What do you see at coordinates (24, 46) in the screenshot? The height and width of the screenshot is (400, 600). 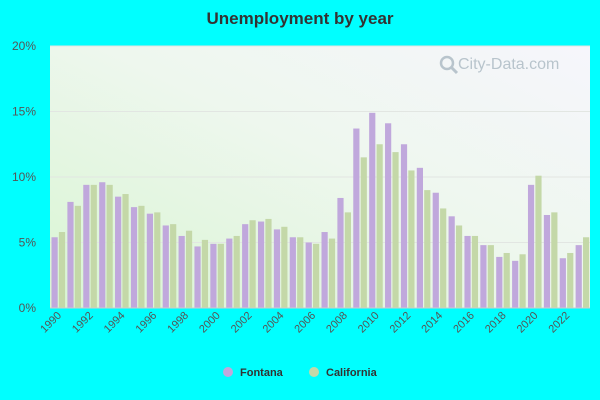 I see `y-tick-label: 20%` at bounding box center [24, 46].